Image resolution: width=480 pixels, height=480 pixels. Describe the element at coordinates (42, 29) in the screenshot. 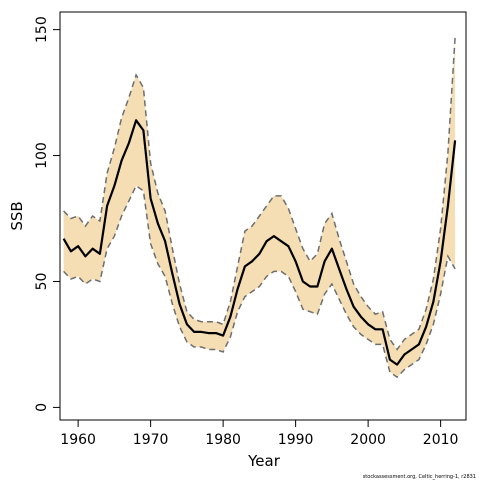

I see `y-tick-label-150: 150` at that location.